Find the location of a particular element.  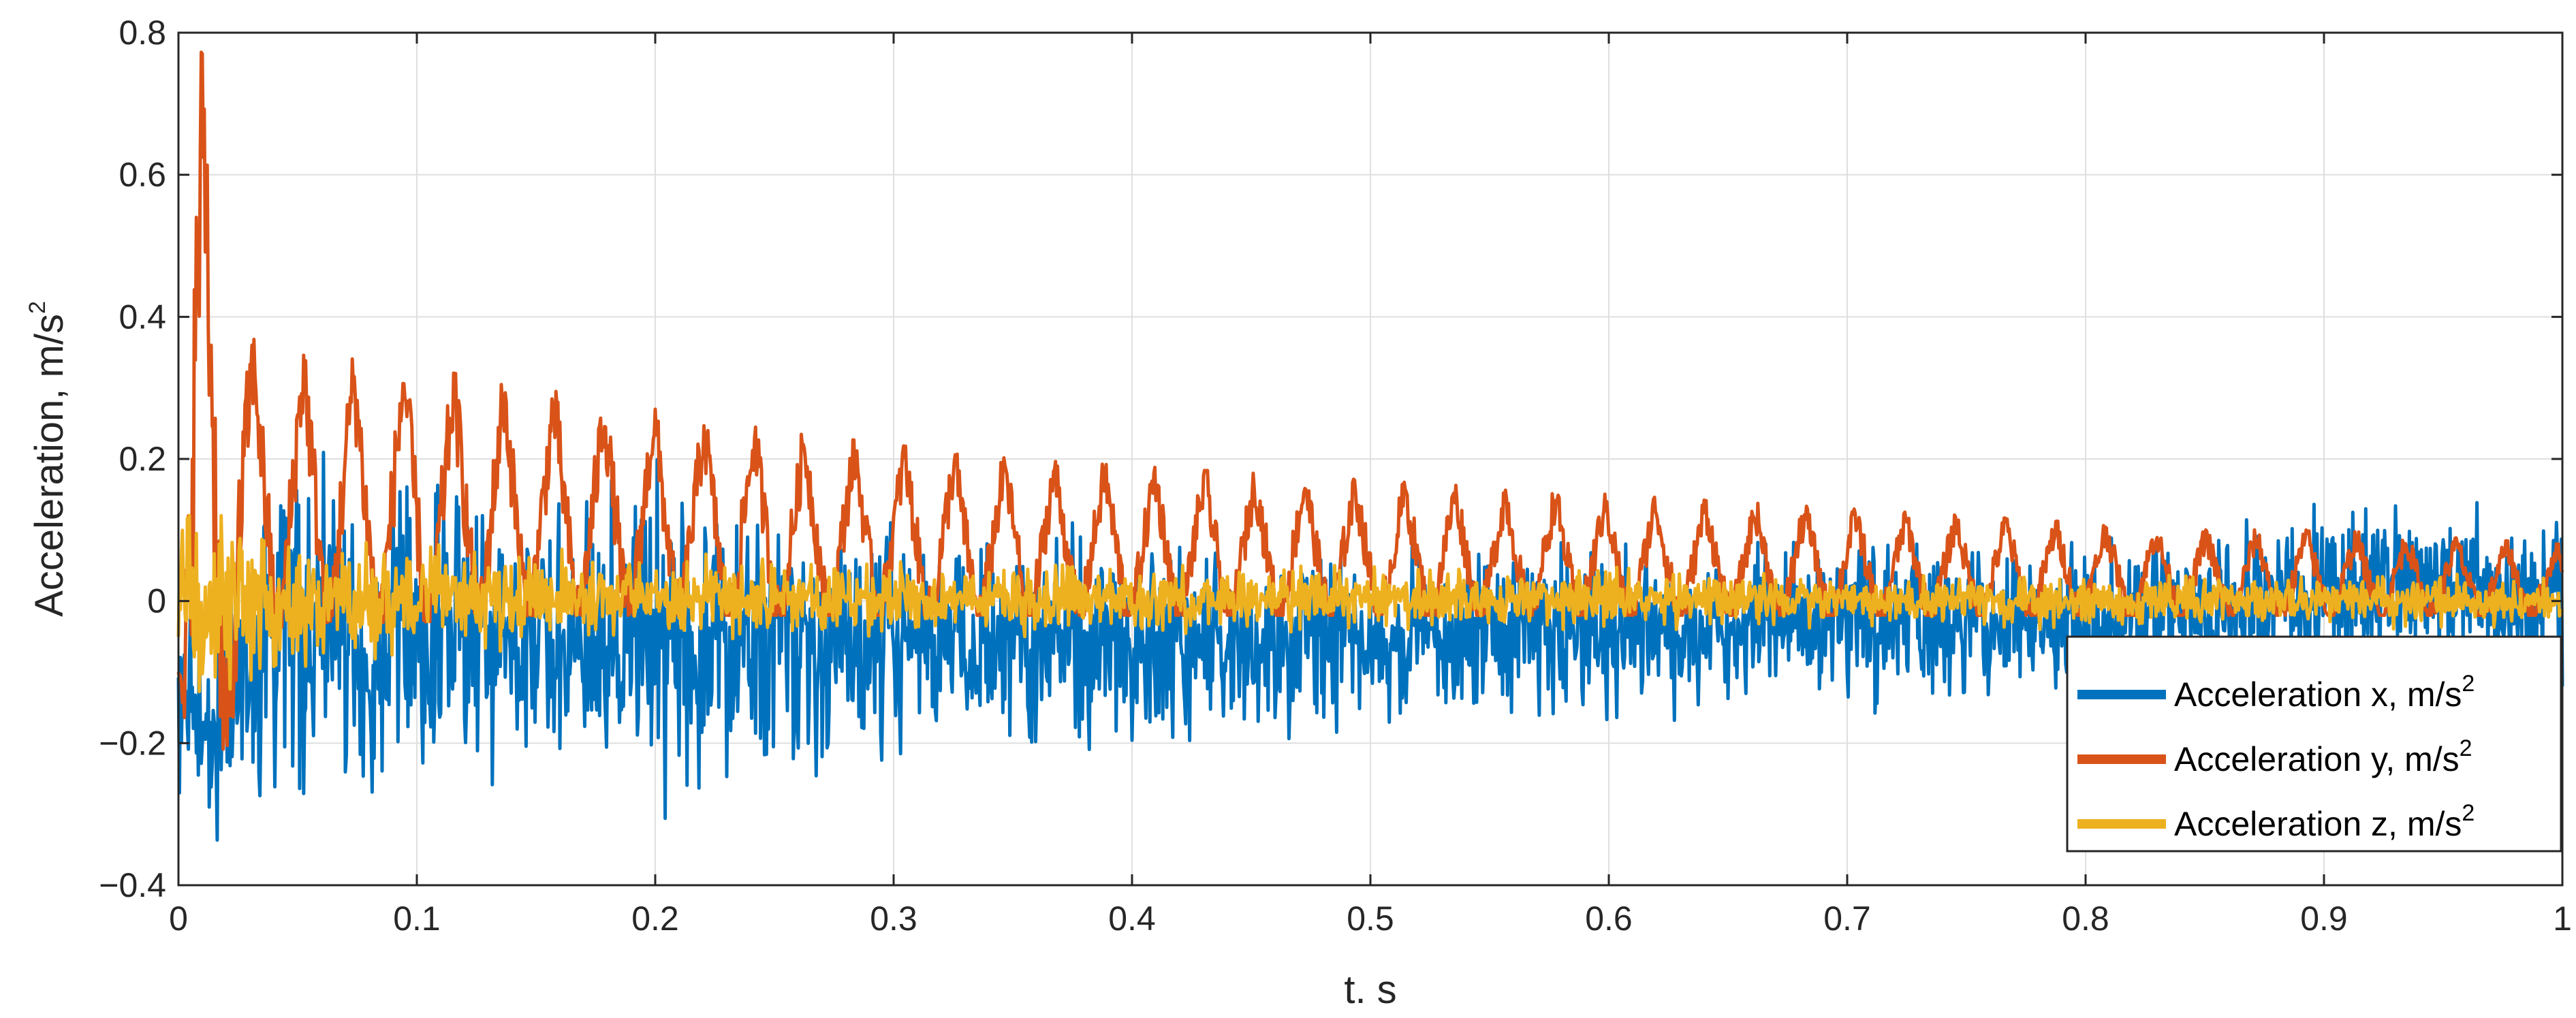

legend-entry-x: Acceleration x, m/s2 is located at coordinates (2276, 692).